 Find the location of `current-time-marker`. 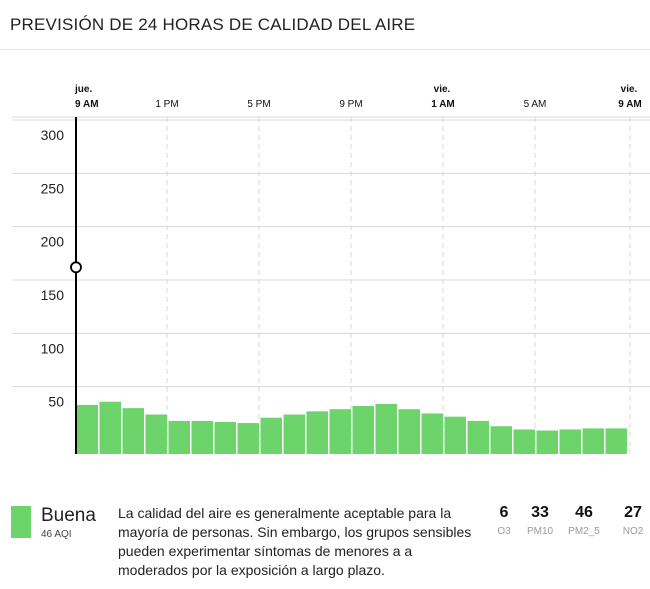

current-time-marker is located at coordinates (76, 267).